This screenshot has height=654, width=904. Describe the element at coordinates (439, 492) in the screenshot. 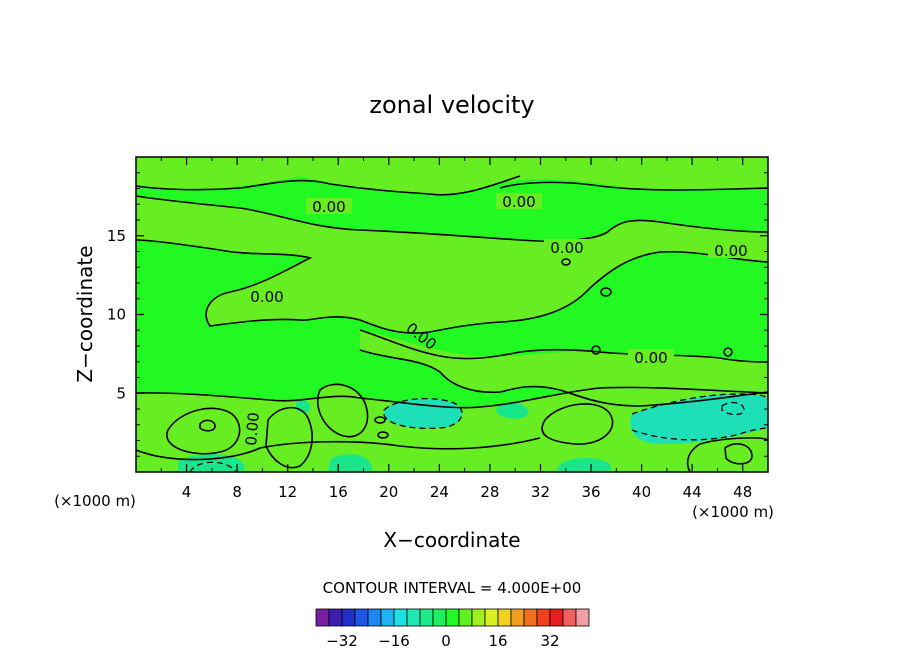

I see `x-tick-label: 24` at that location.